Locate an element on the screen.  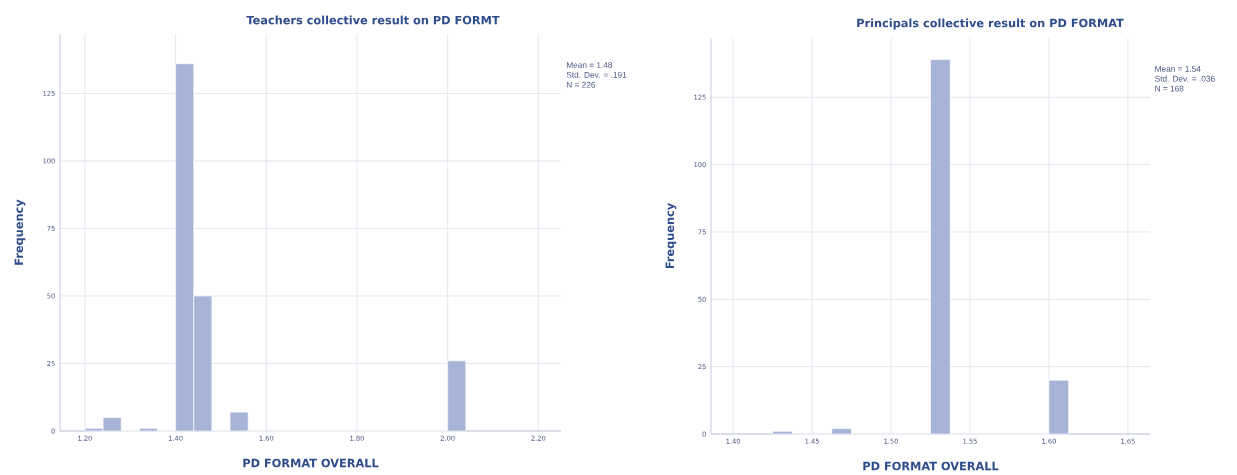
text: Std. Dev. = .036 is located at coordinates (1185, 78).